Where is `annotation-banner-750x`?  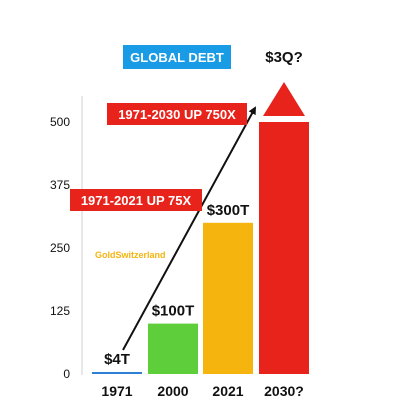
annotation-banner-750x is located at coordinates (177, 114).